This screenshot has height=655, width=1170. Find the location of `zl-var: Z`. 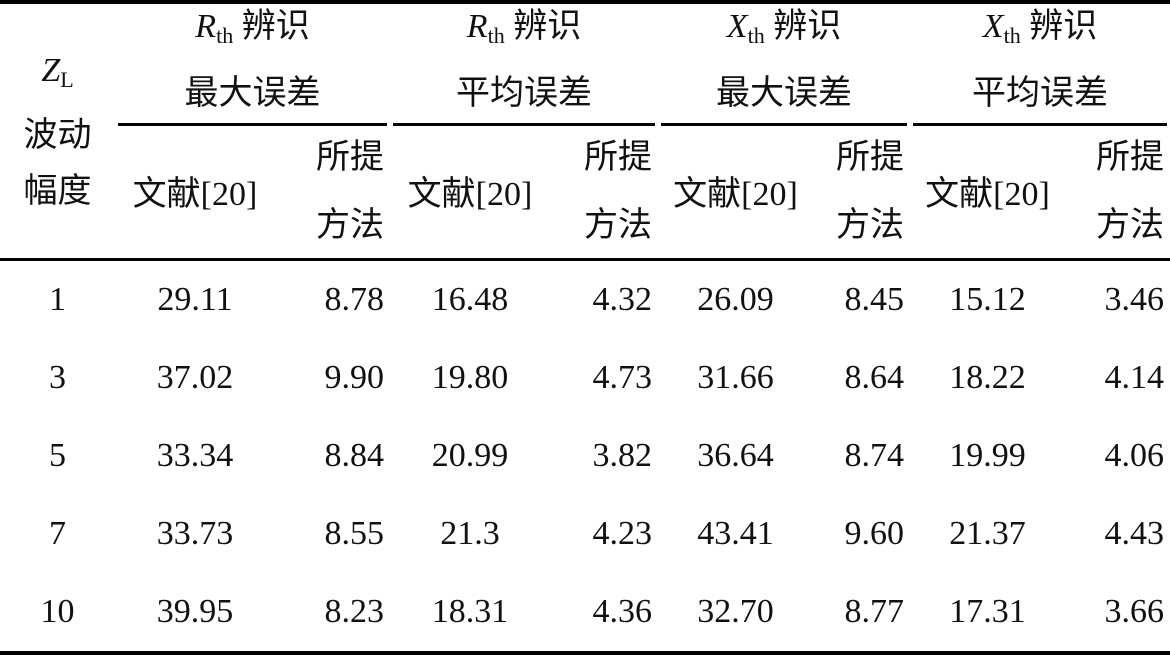

zl-var: Z is located at coordinates (51, 70).